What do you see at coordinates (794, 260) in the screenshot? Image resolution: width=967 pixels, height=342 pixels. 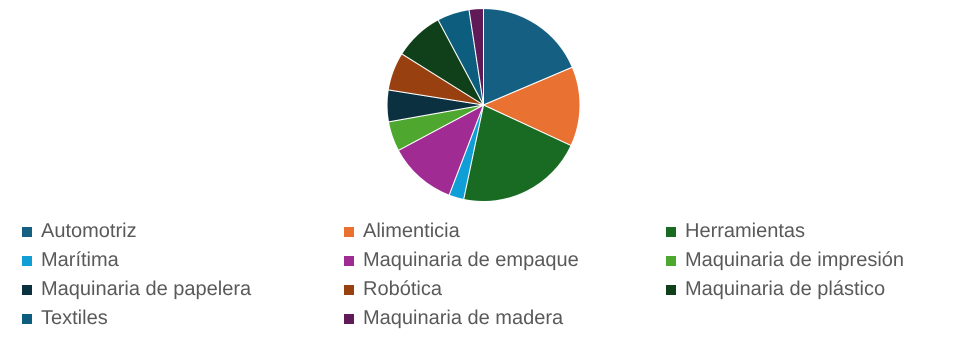 I see `legend-label: Maquinaria de impresión` at bounding box center [794, 260].